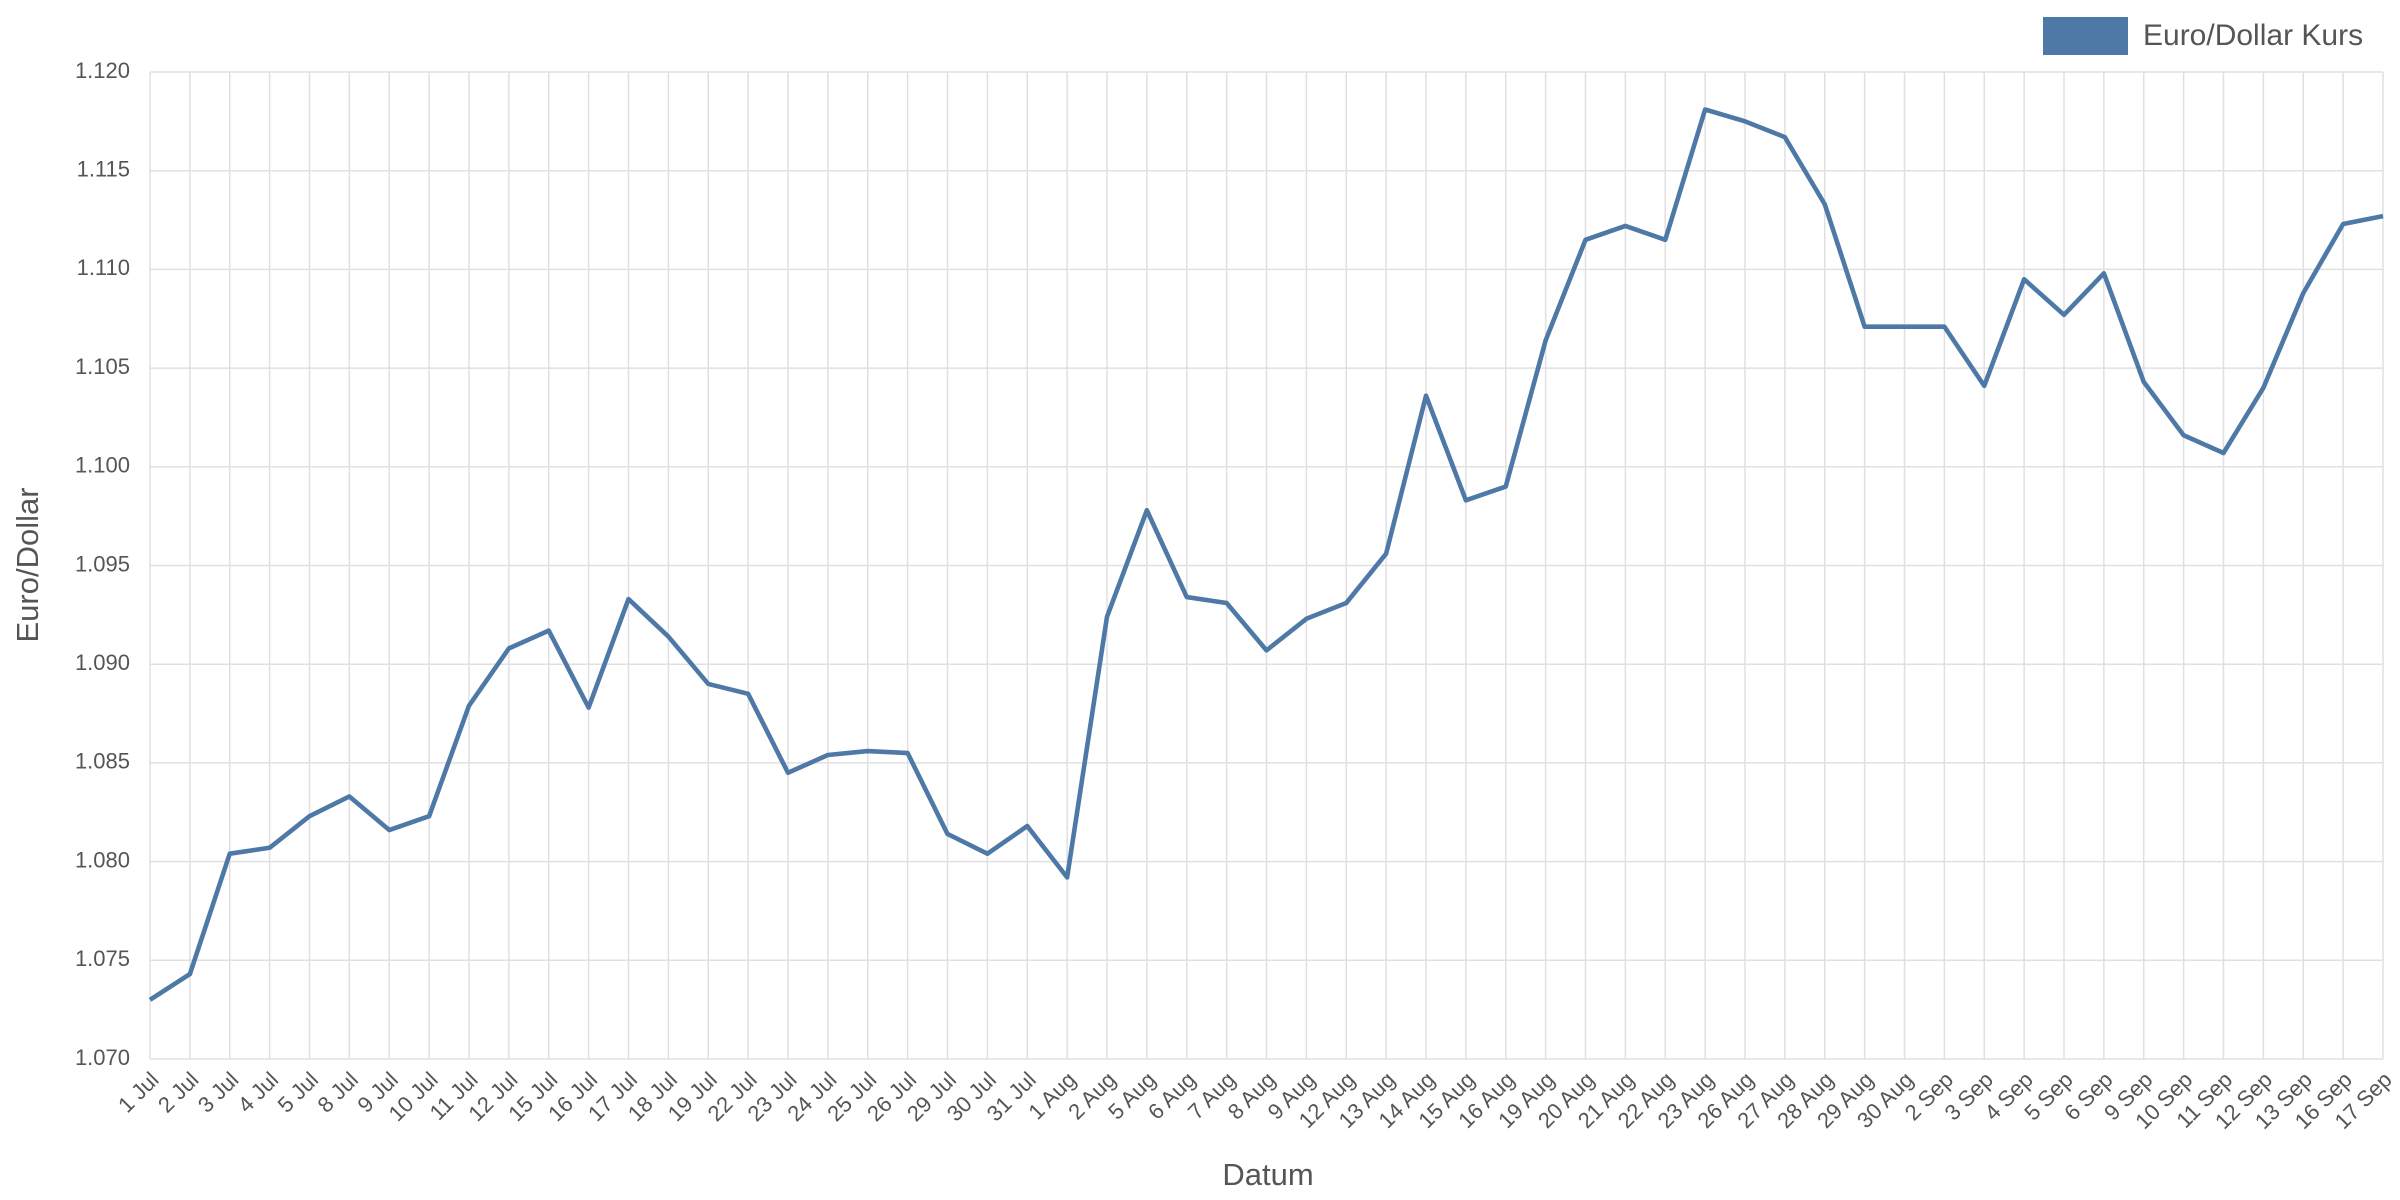  I want to click on x-tick-label: 8 Jul, so click(337, 1092).